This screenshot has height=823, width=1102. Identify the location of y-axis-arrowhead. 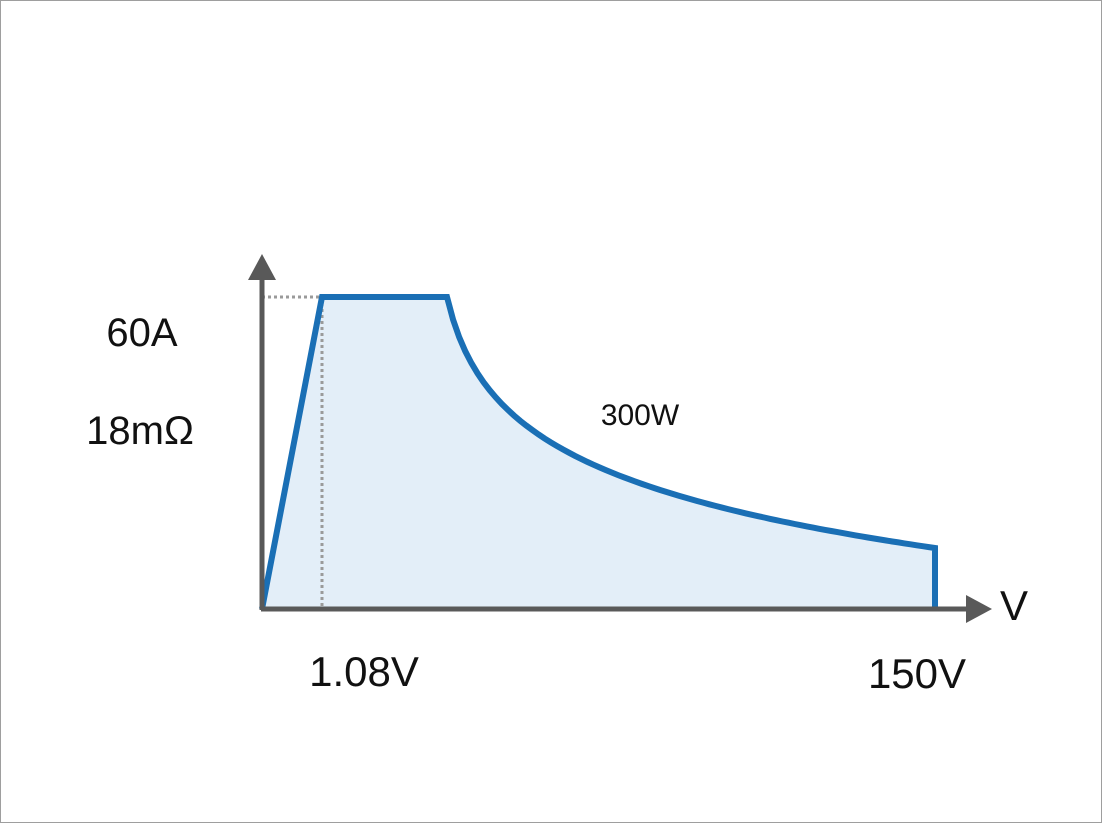
(262, 267).